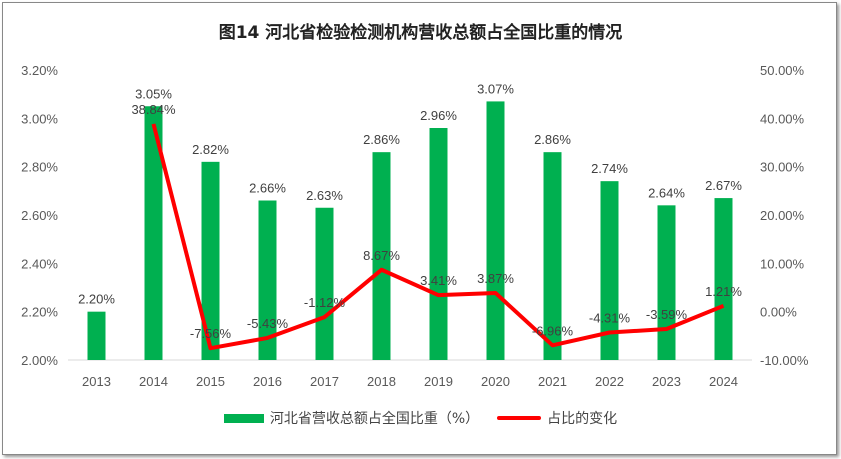  Describe the element at coordinates (782, 167) in the screenshot. I see `right-tick-label: 30.00%` at that location.